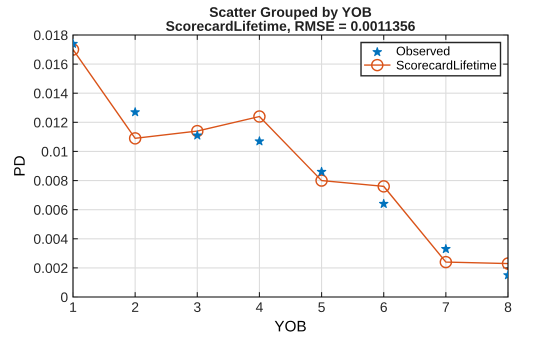 The image size is (560, 337). I want to click on y-tick-label: 0.01, so click(55, 151).